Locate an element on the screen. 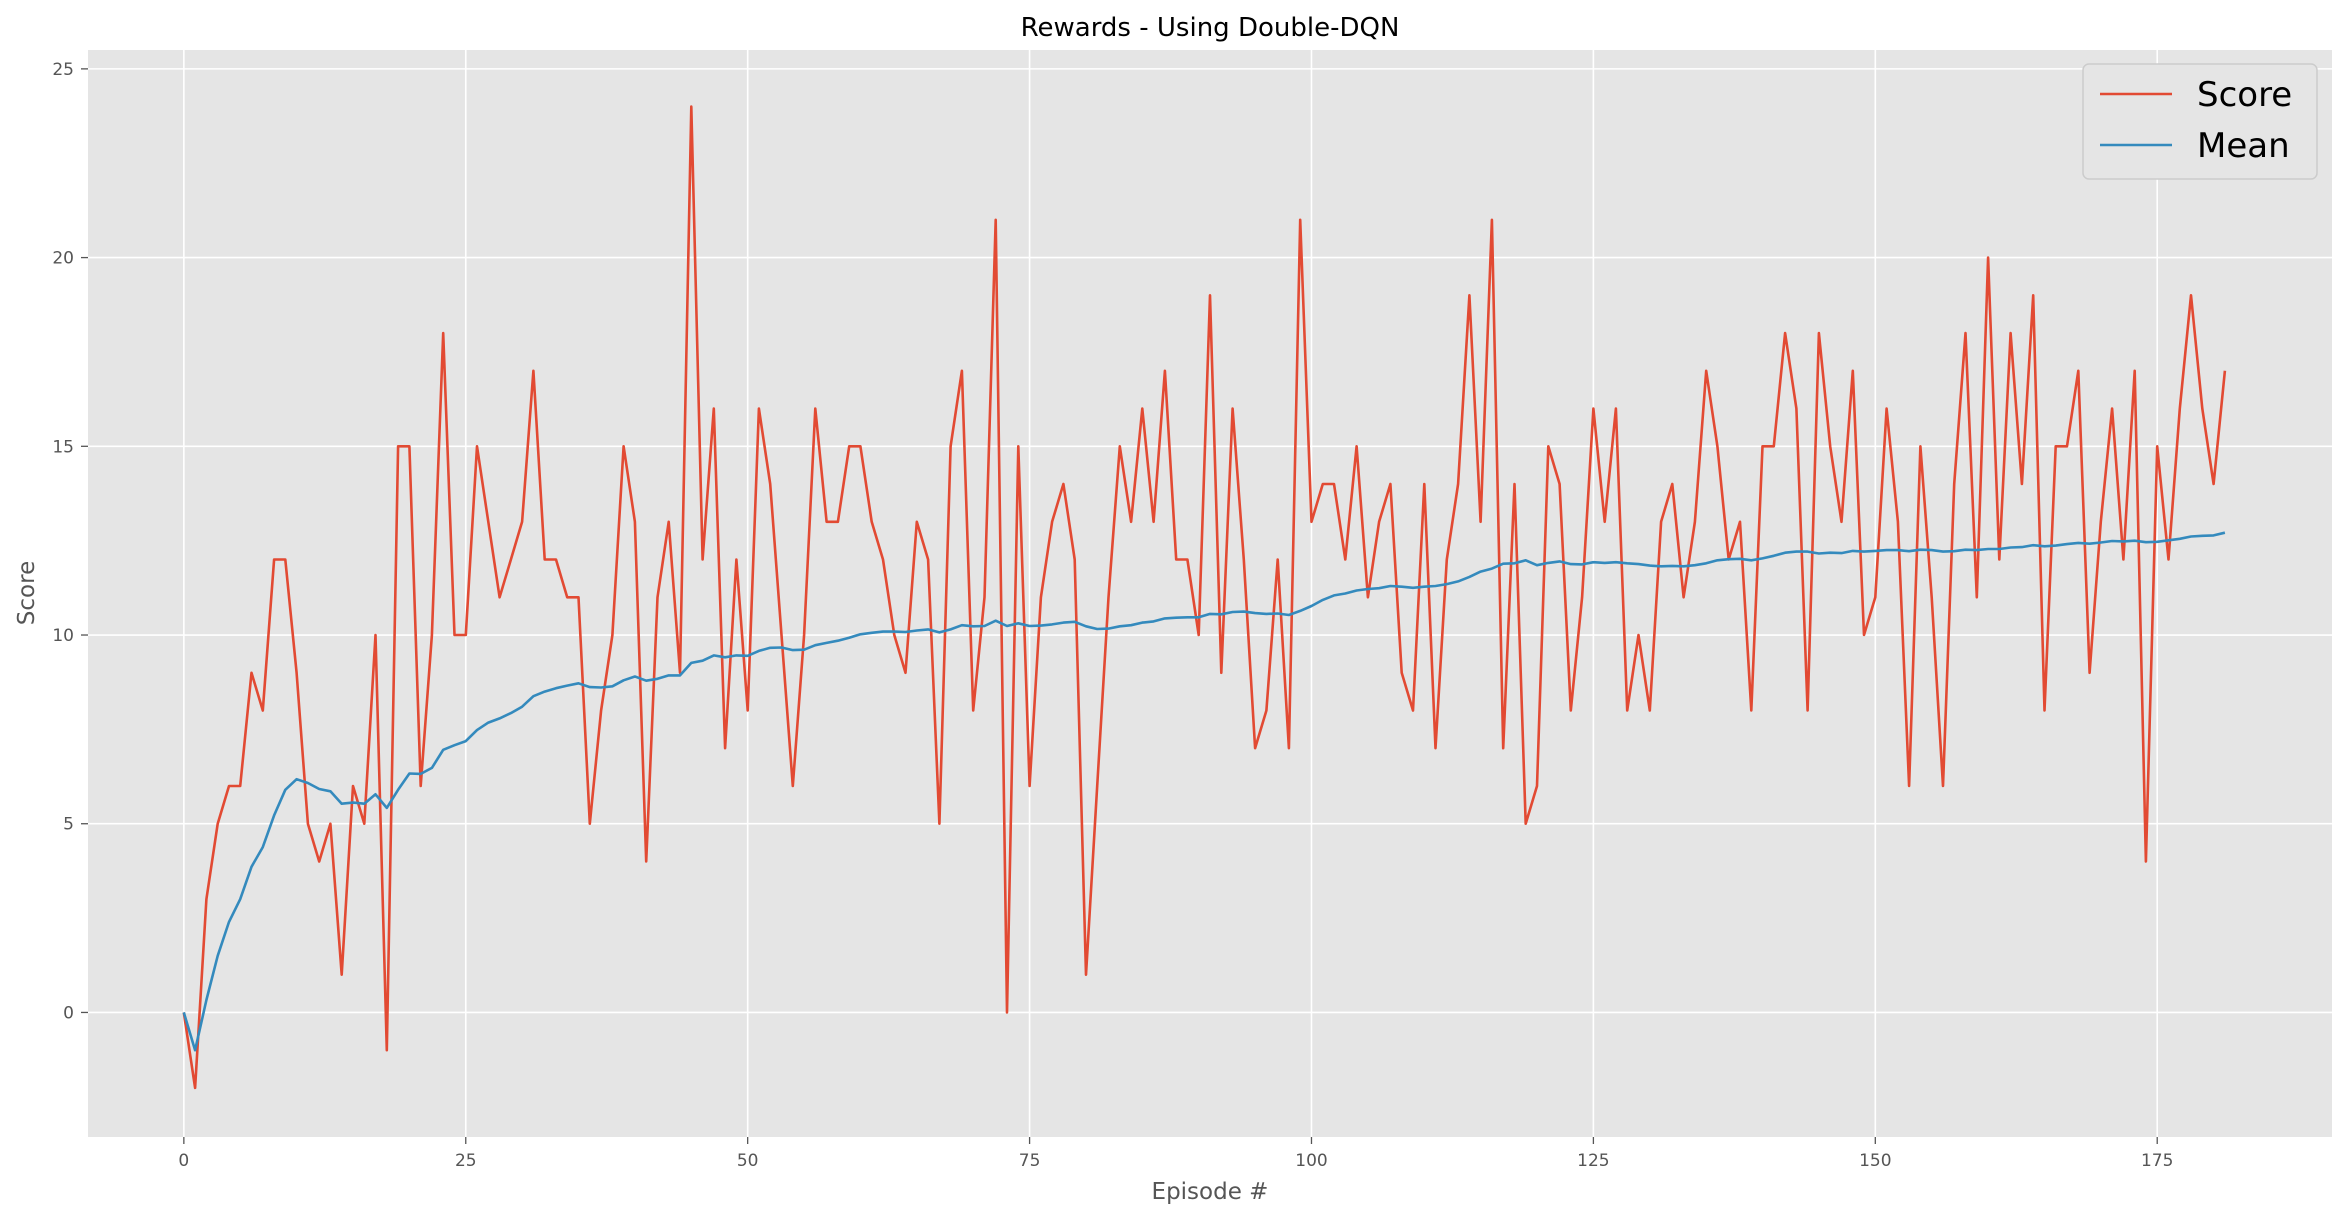  x-tick-label: 175 is located at coordinates (2157, 1161).